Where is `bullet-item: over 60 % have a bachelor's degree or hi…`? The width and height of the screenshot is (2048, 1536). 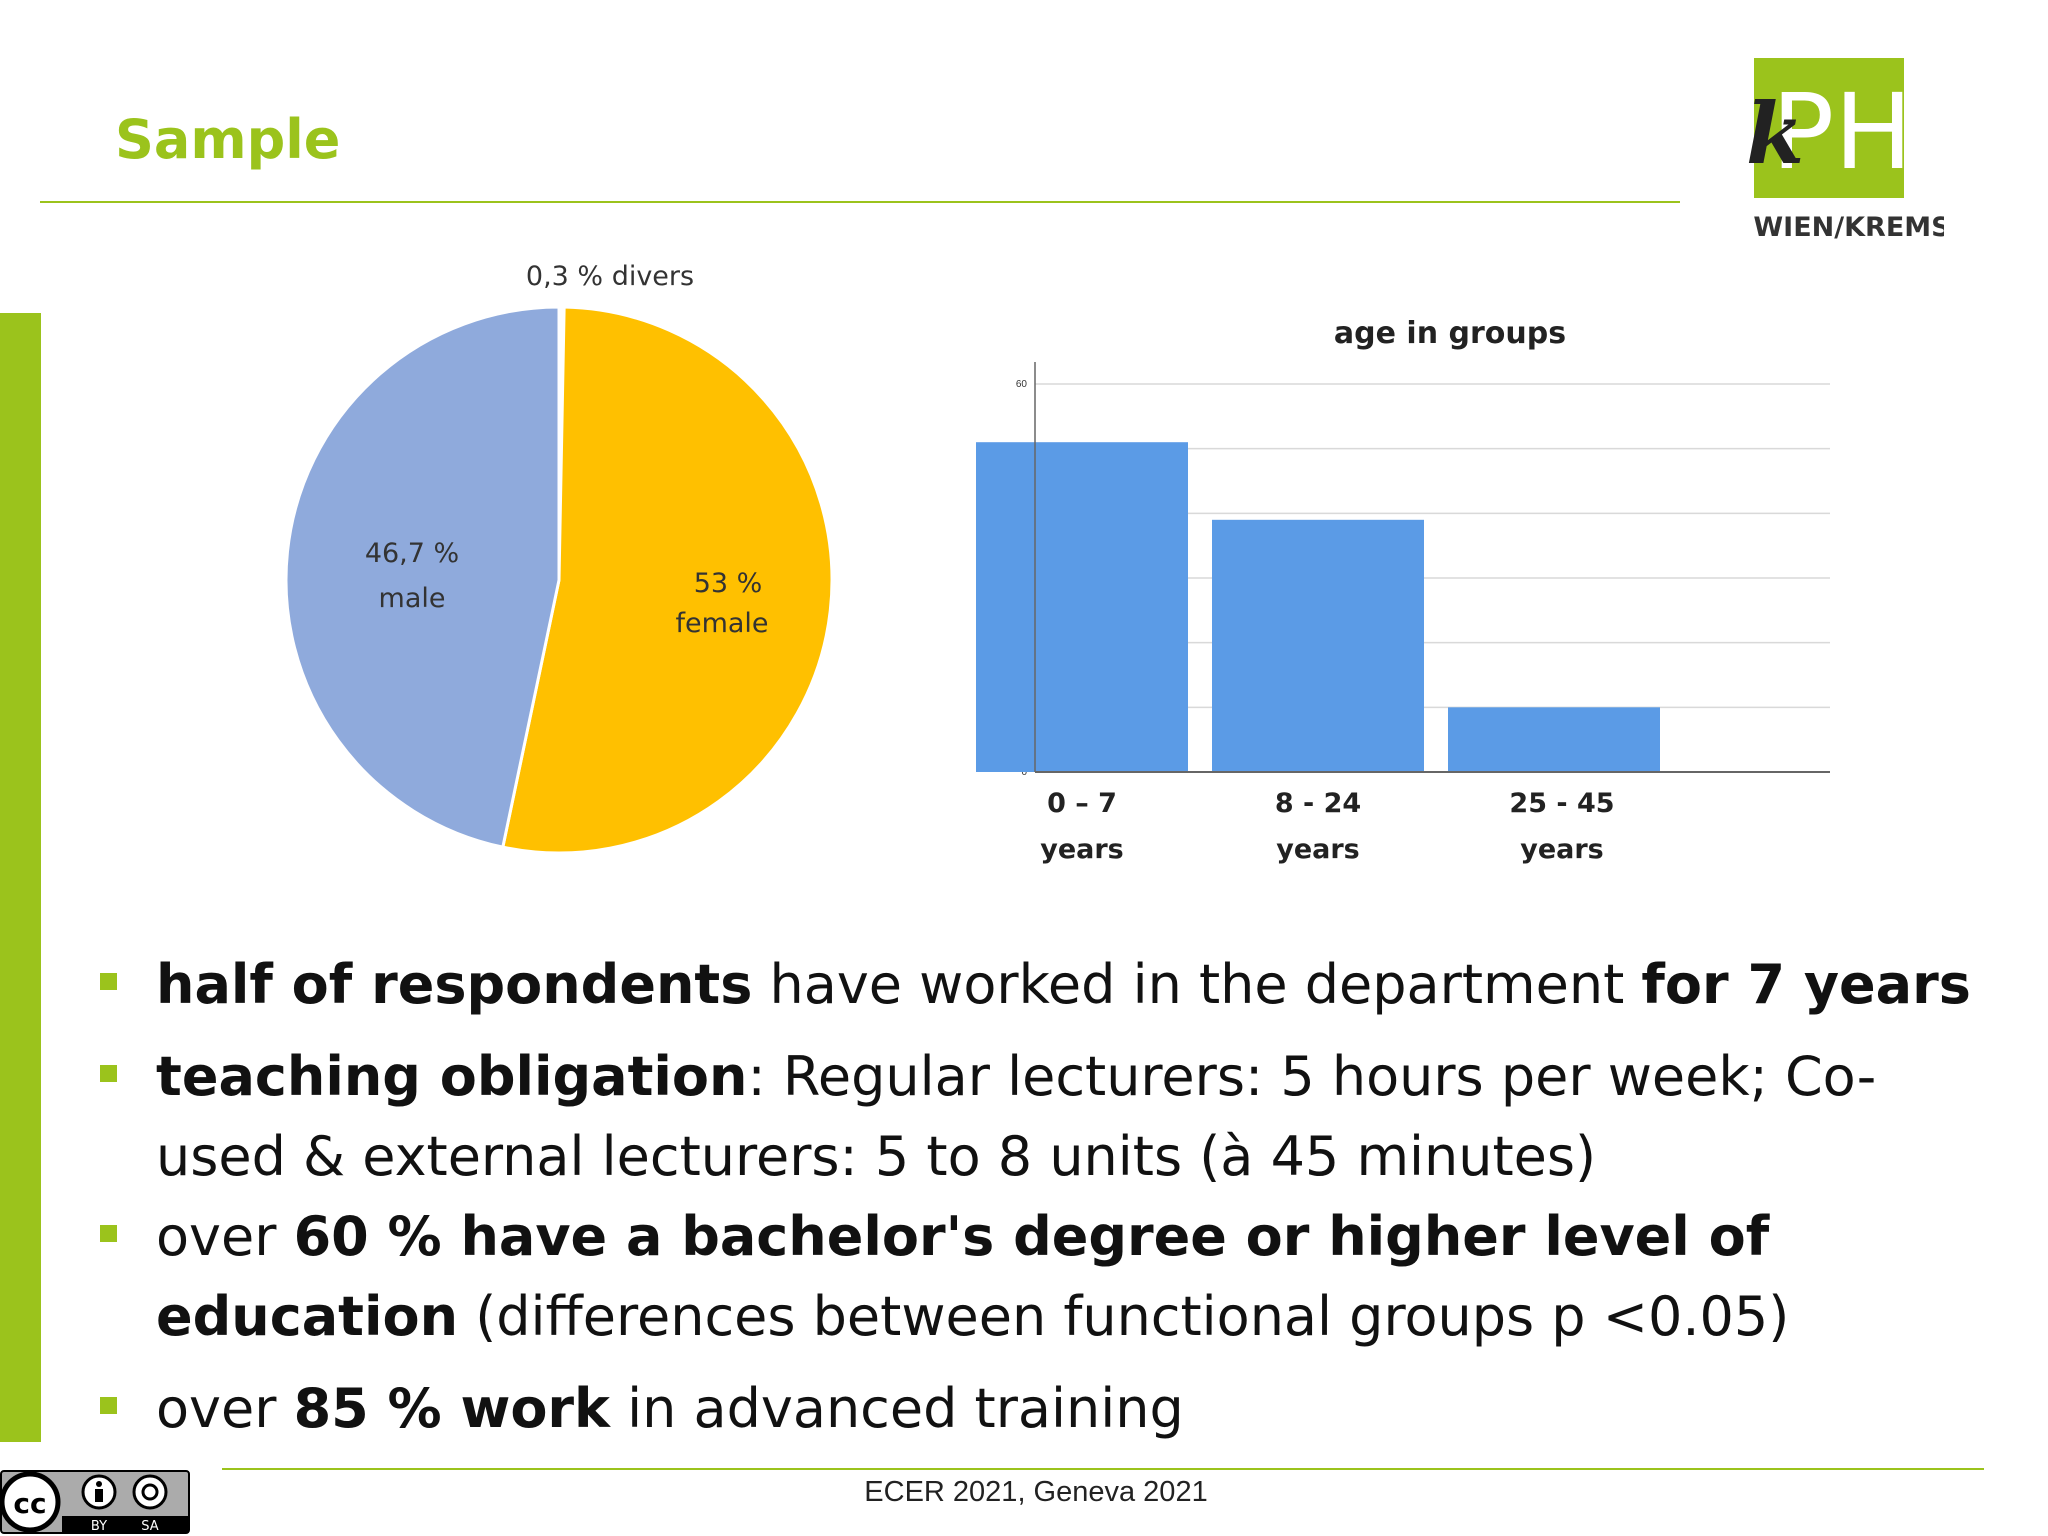
bullet-item: over 60 % have a bachelor's degree or hi… is located at coordinates (1050, 1277).